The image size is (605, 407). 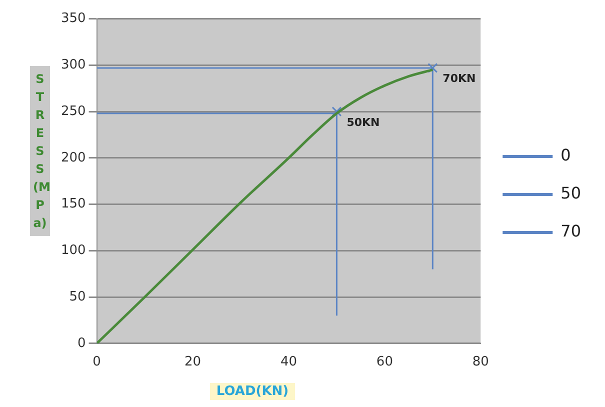 I want to click on y-tick-label: 350, so click(x=73, y=18).